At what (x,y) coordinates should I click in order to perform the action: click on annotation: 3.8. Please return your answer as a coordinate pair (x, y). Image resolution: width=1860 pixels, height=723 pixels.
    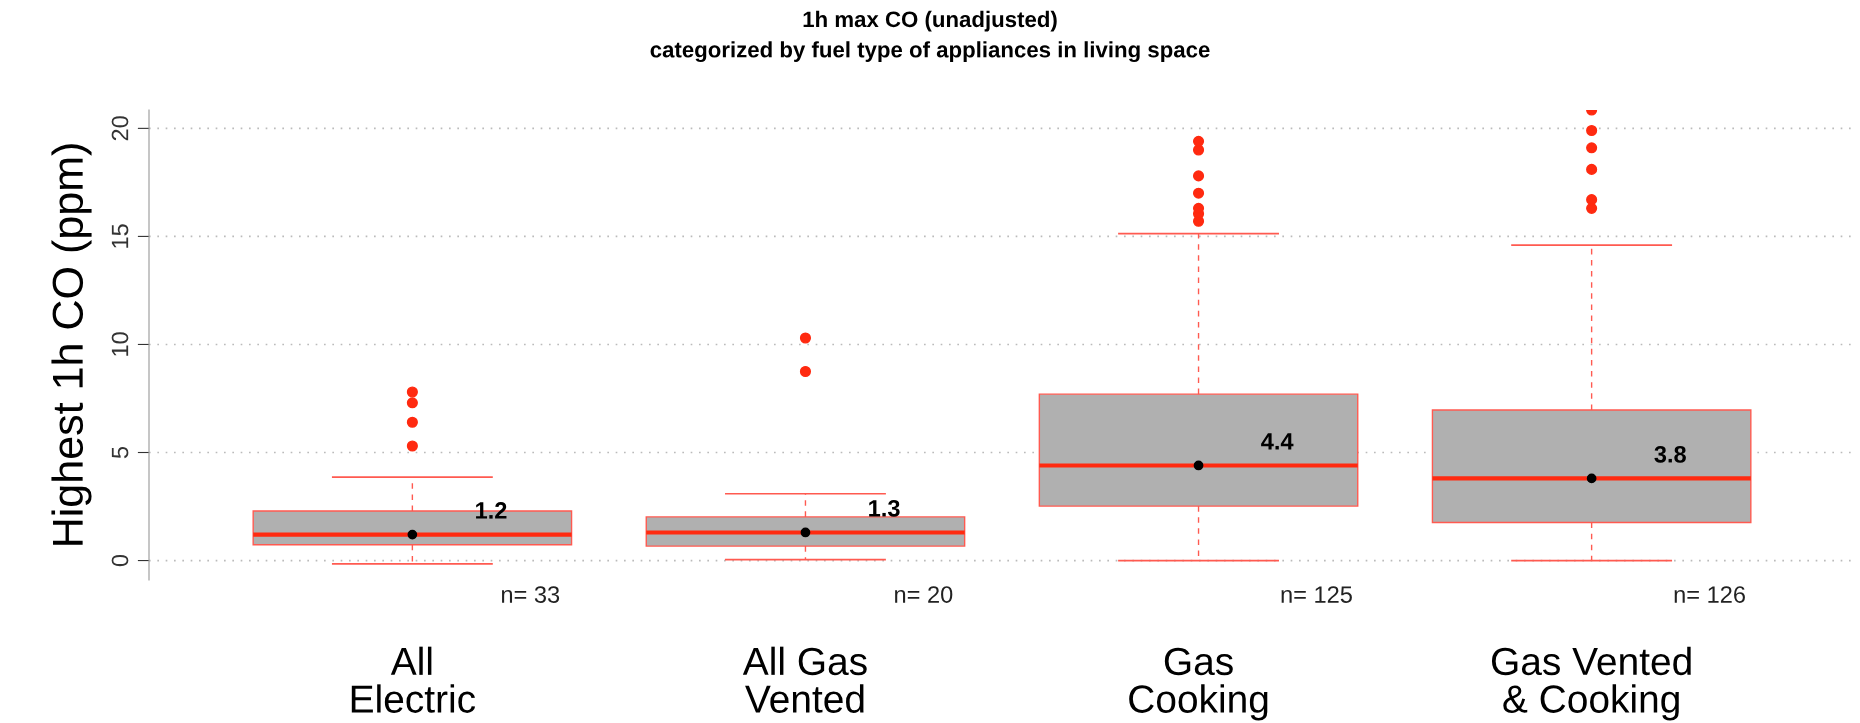
    Looking at the image, I should click on (1670, 454).